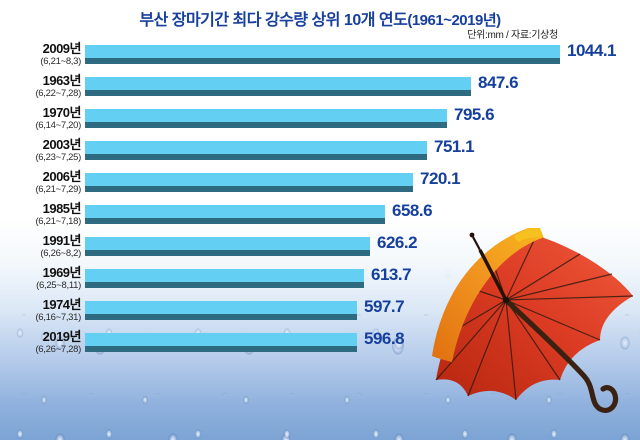 The height and width of the screenshot is (440, 640). I want to click on value-label: 613.7, so click(391, 274).